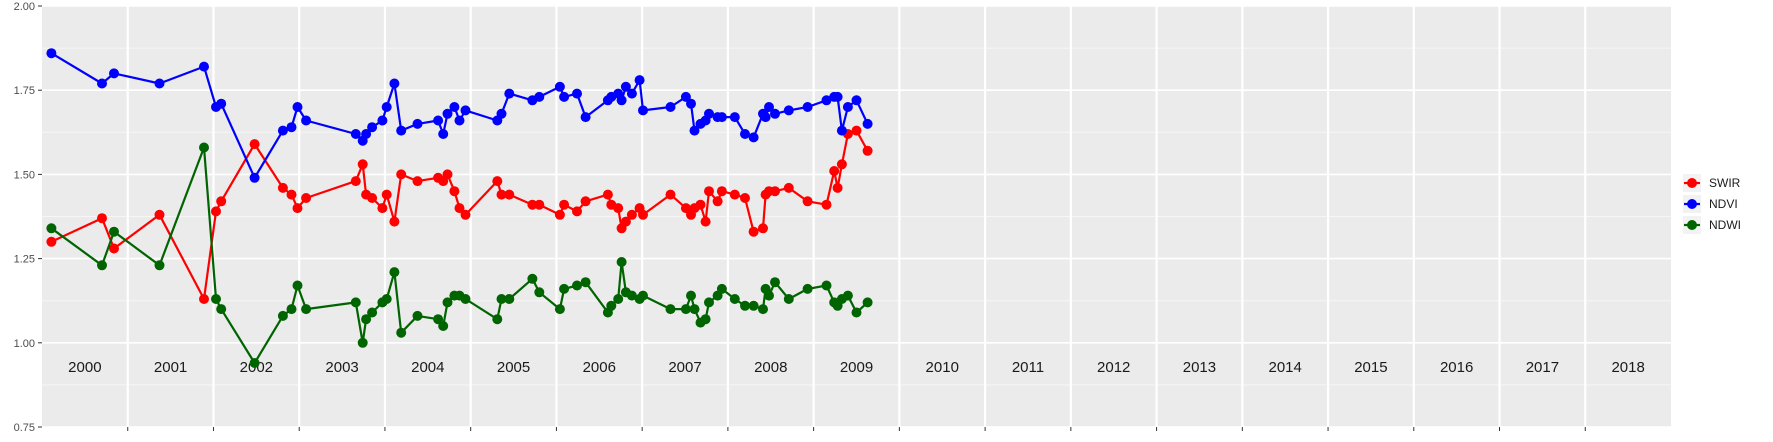 The height and width of the screenshot is (442, 1773). What do you see at coordinates (1542, 367) in the screenshot?
I see `year-label: 2017` at bounding box center [1542, 367].